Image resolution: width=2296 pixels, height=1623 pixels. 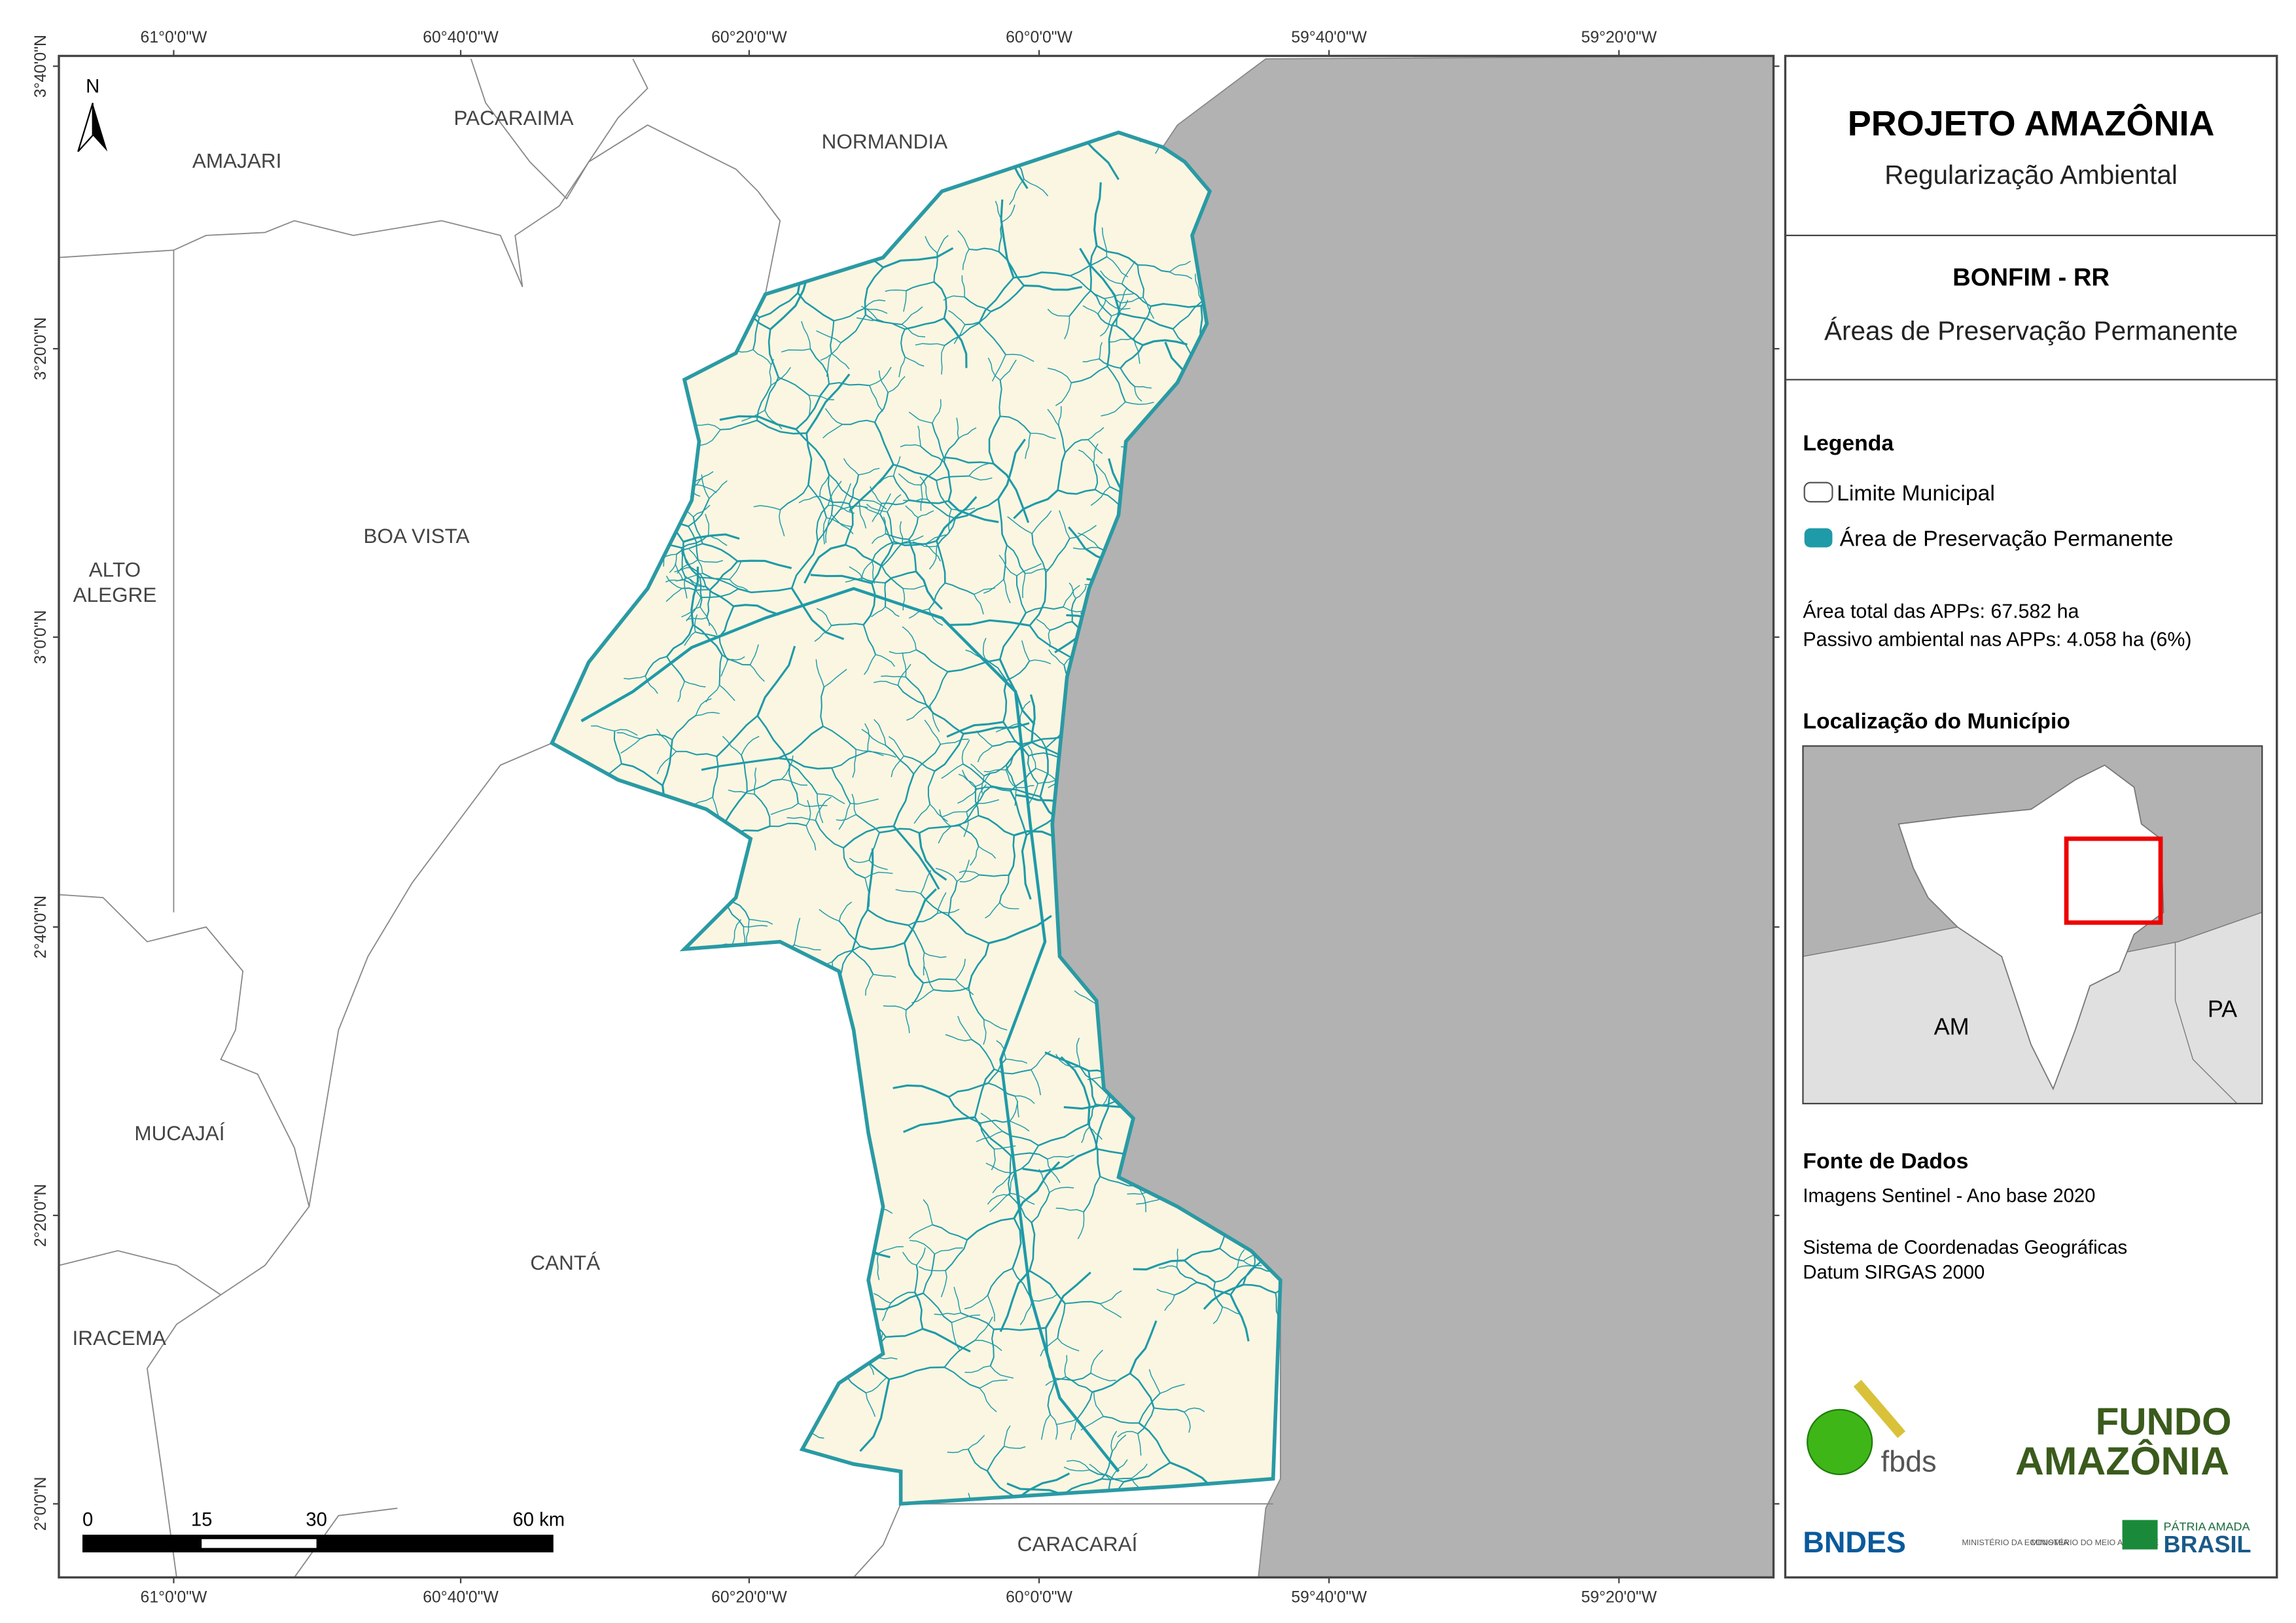 I want to click on scale-label: 15, so click(x=202, y=1520).